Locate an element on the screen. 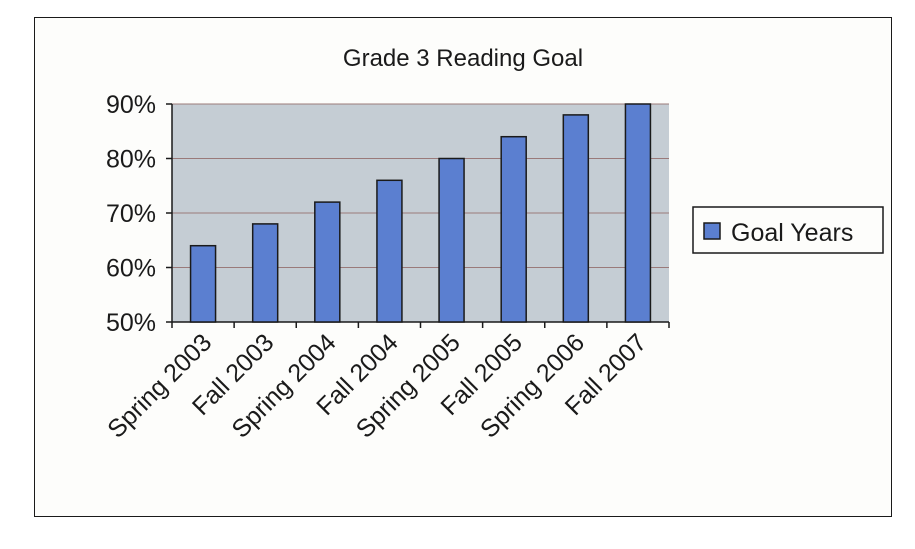 The width and height of the screenshot is (915, 549). y-tick-label: 60% is located at coordinates (131, 269).